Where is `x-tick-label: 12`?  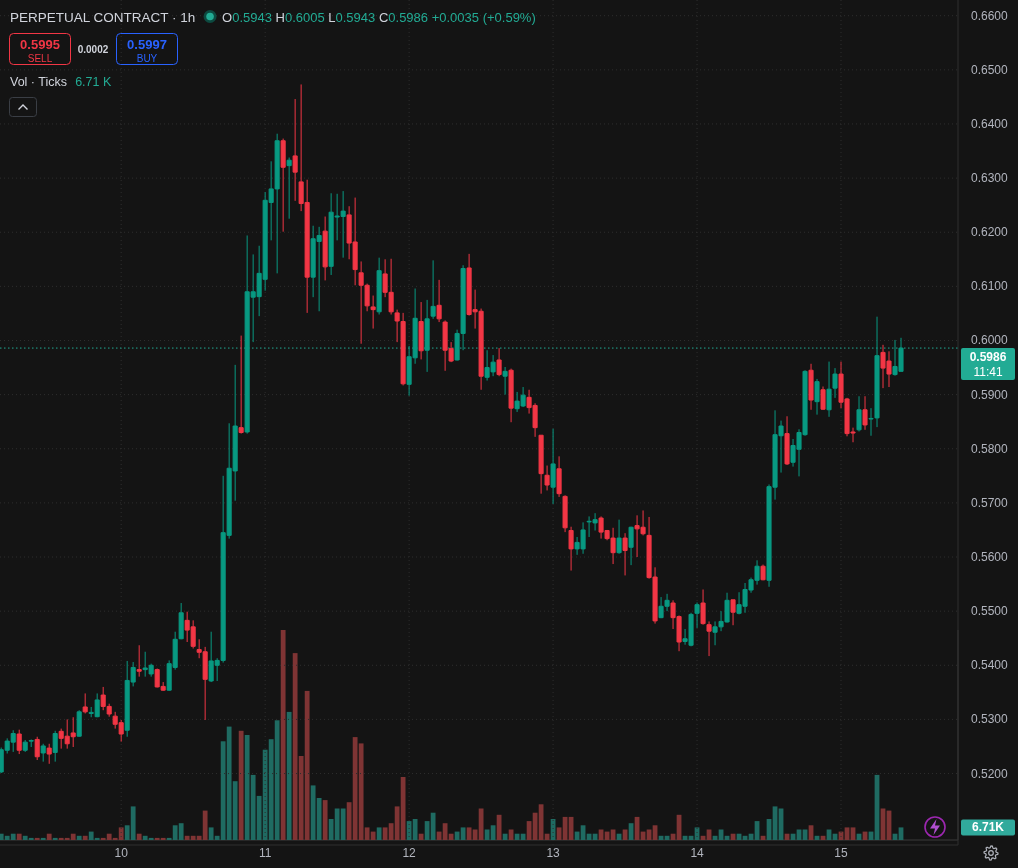
x-tick-label: 12 is located at coordinates (409, 853).